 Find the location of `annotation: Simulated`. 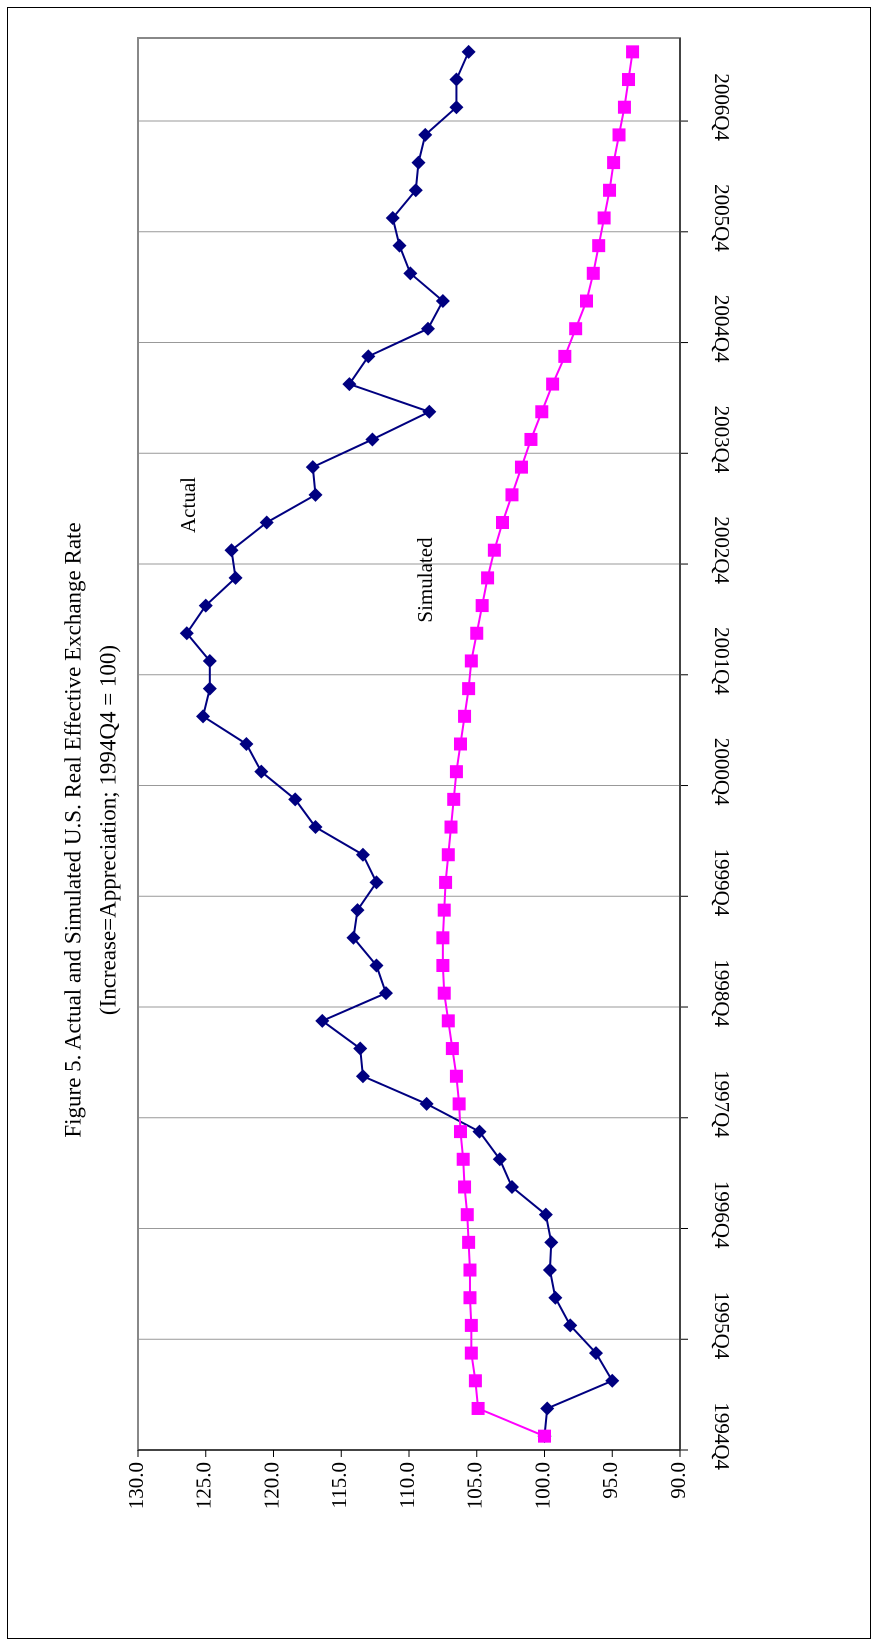

annotation: Simulated is located at coordinates (425, 580).